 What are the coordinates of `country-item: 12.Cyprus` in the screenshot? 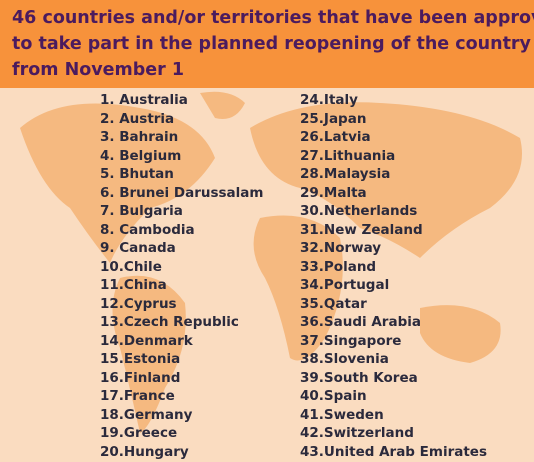 It's located at (138, 303).